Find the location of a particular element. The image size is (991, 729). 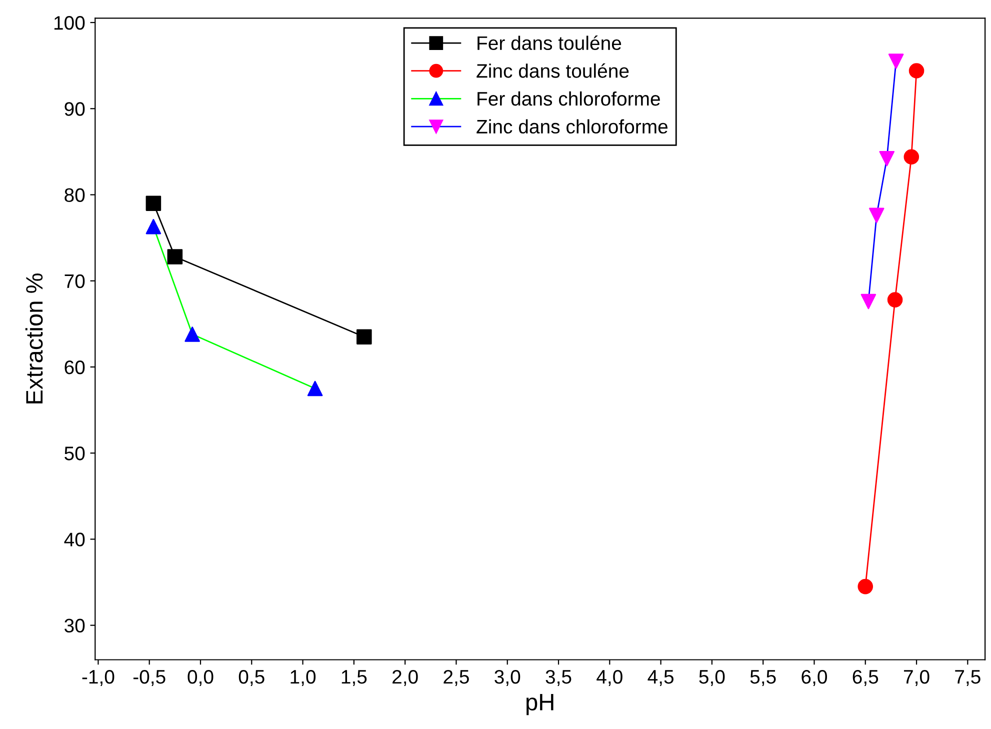

x-tick-label: 0,0 is located at coordinates (201, 678).